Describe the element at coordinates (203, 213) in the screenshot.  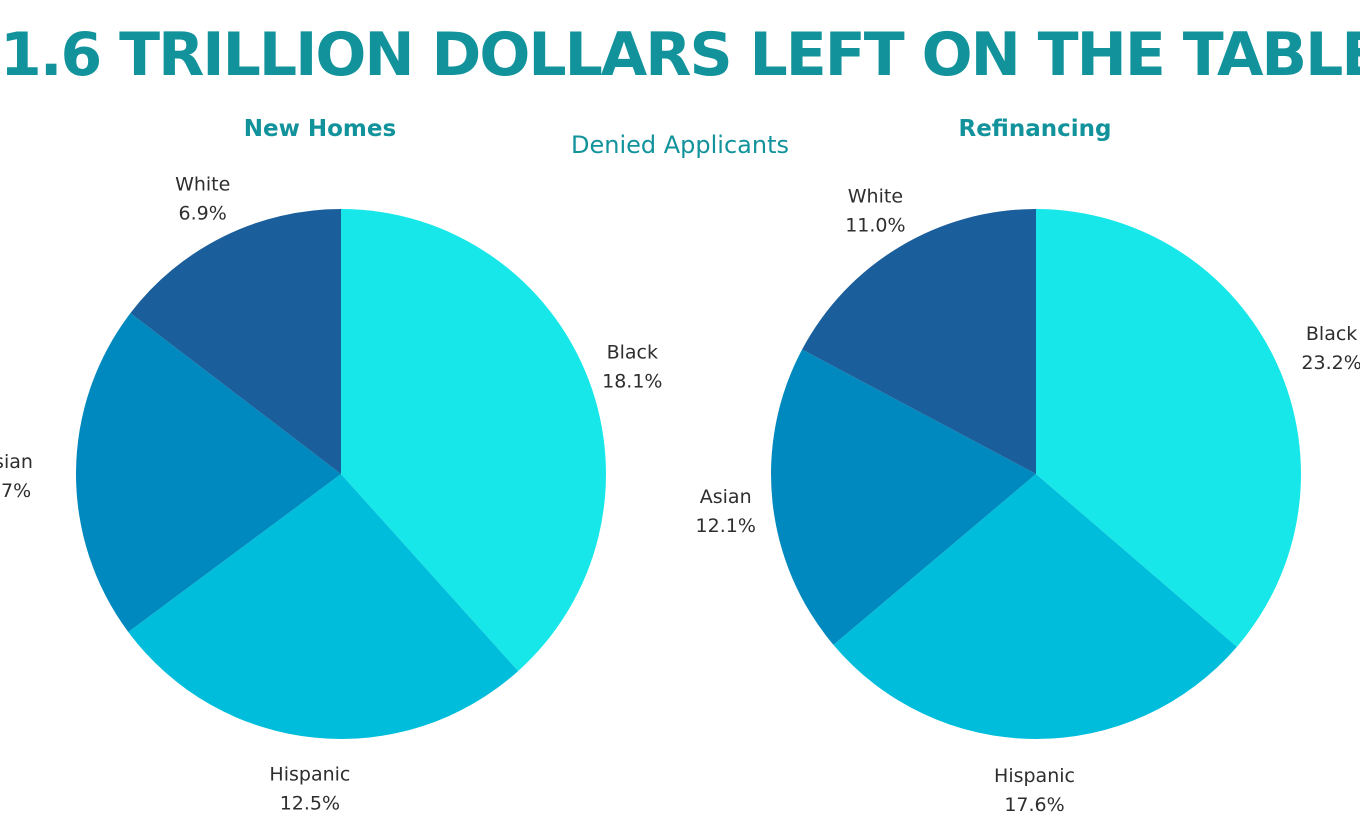
I see `new-homes-value-white: 6.9%` at that location.